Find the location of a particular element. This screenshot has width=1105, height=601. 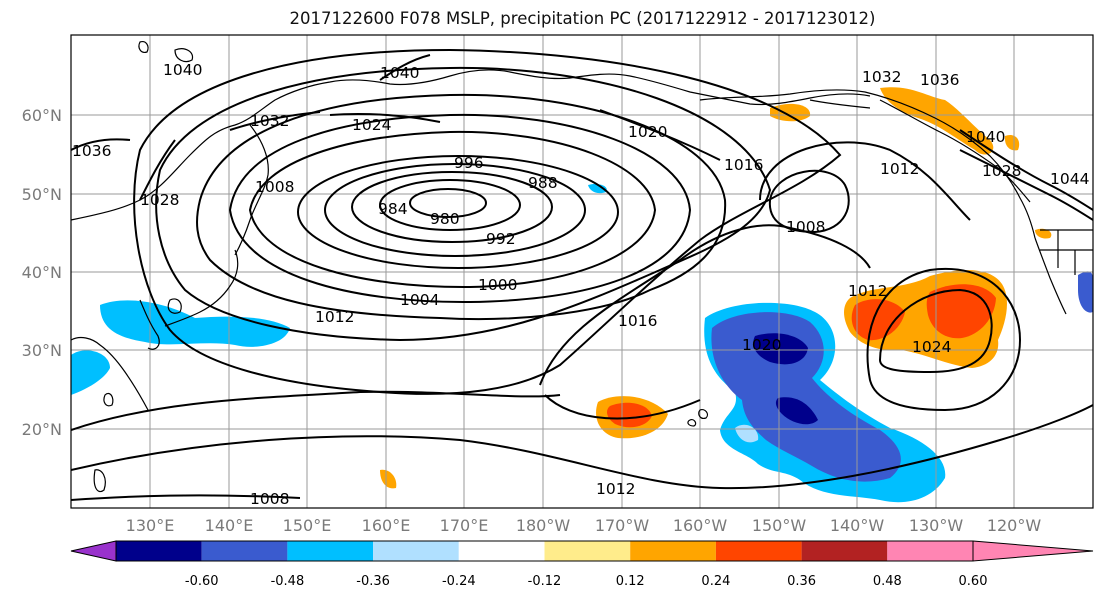

isobar-1028-west is located at coordinates (157, 170).